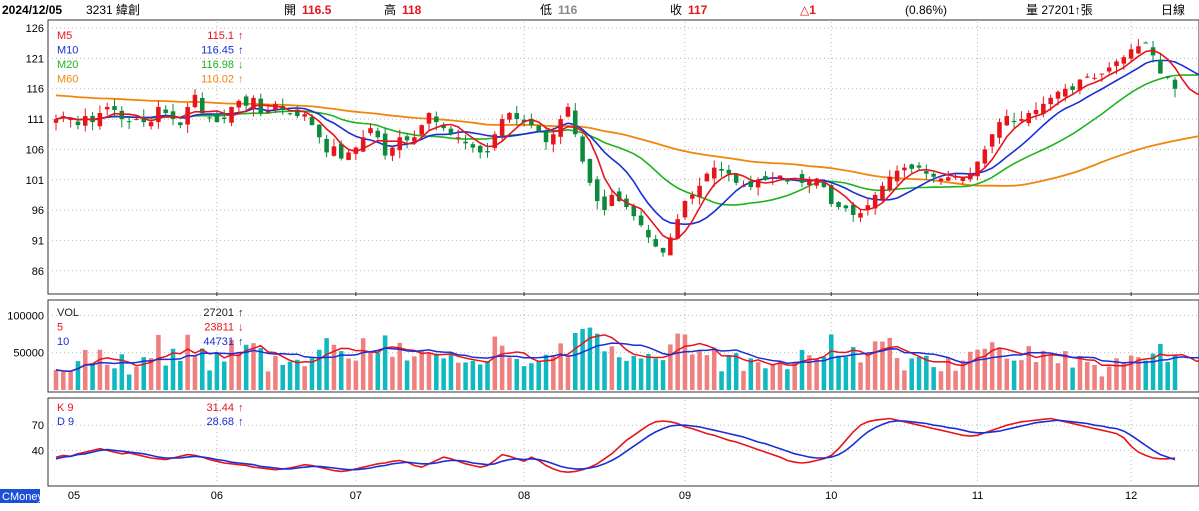  What do you see at coordinates (218, 342) in the screenshot?
I see `legend-value: 44731` at bounding box center [218, 342].